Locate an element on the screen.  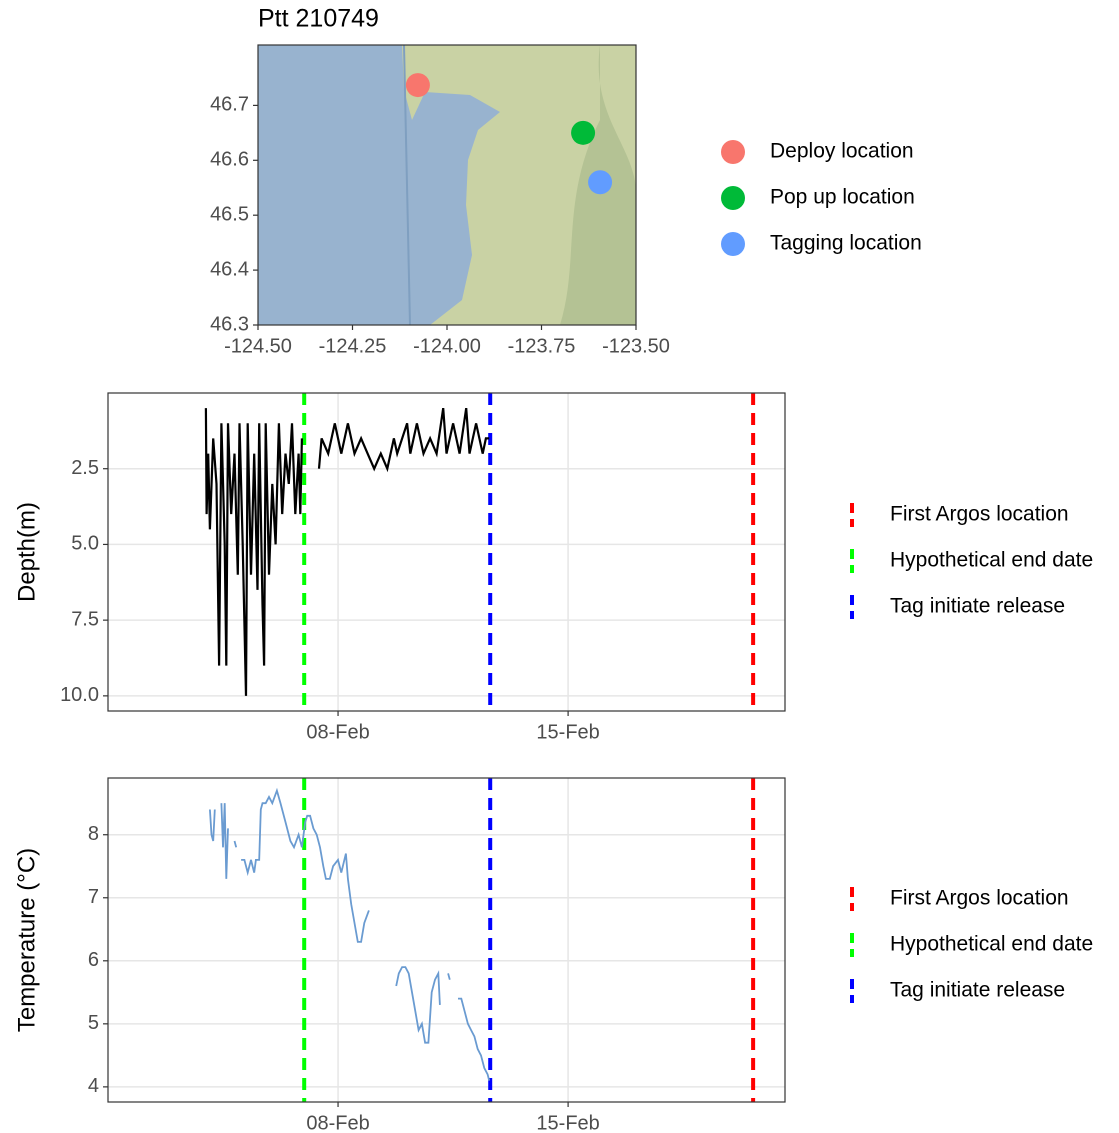
y-tick-label: 4 is located at coordinates (93, 1086).